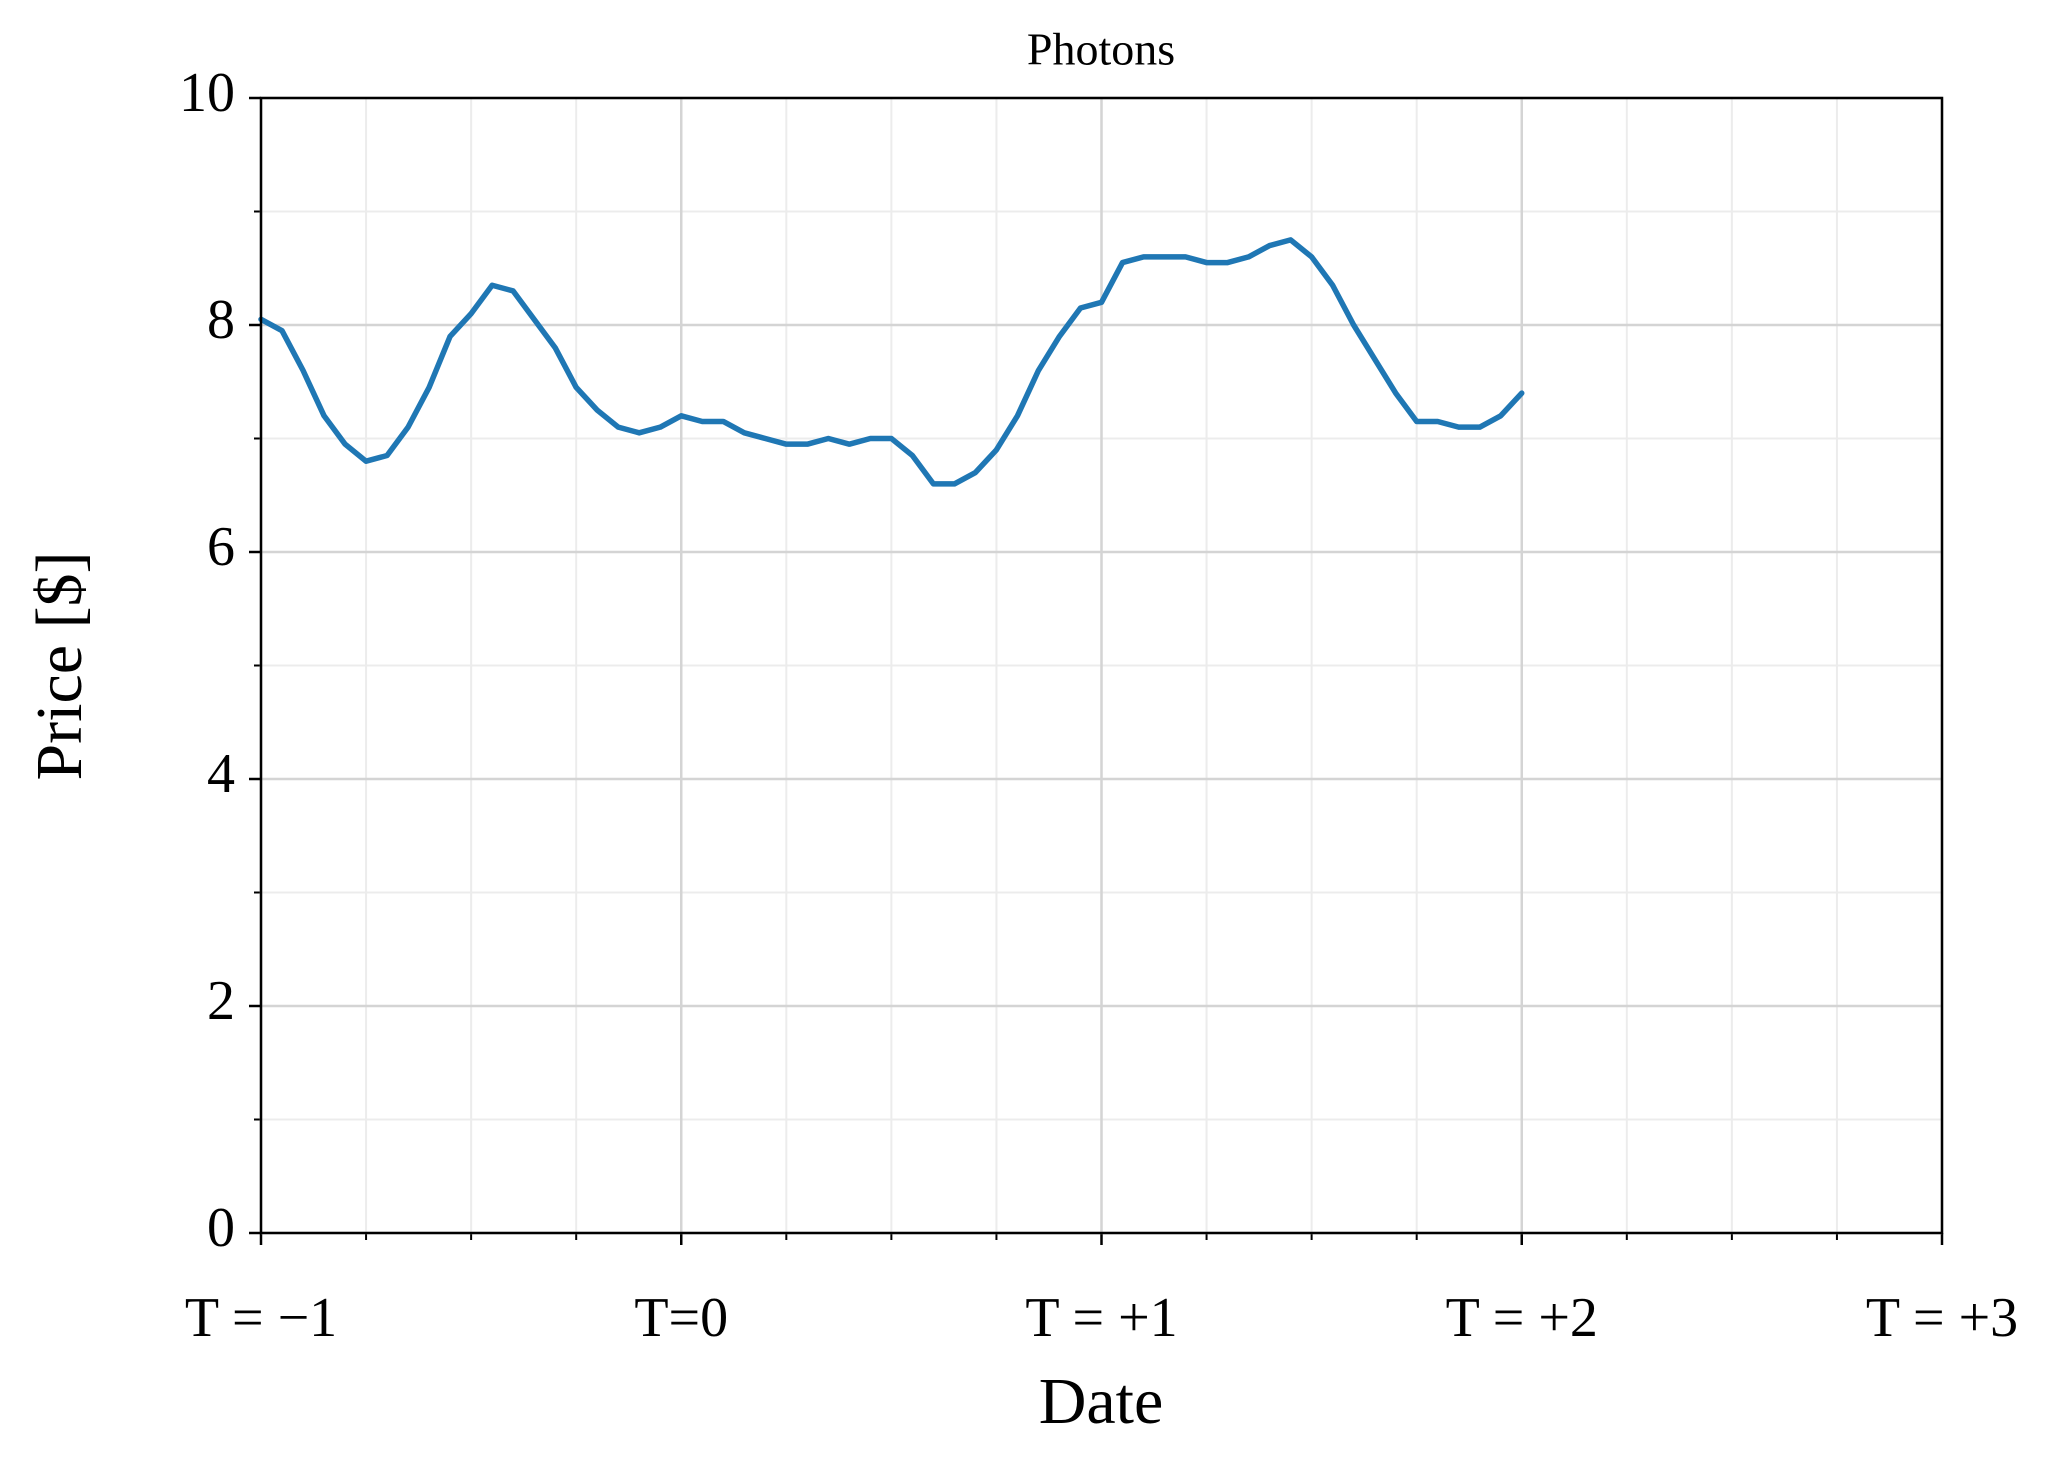 The width and height of the screenshot is (2070, 1470). What do you see at coordinates (681, 1318) in the screenshot?
I see `x-tick-label: T=0` at bounding box center [681, 1318].